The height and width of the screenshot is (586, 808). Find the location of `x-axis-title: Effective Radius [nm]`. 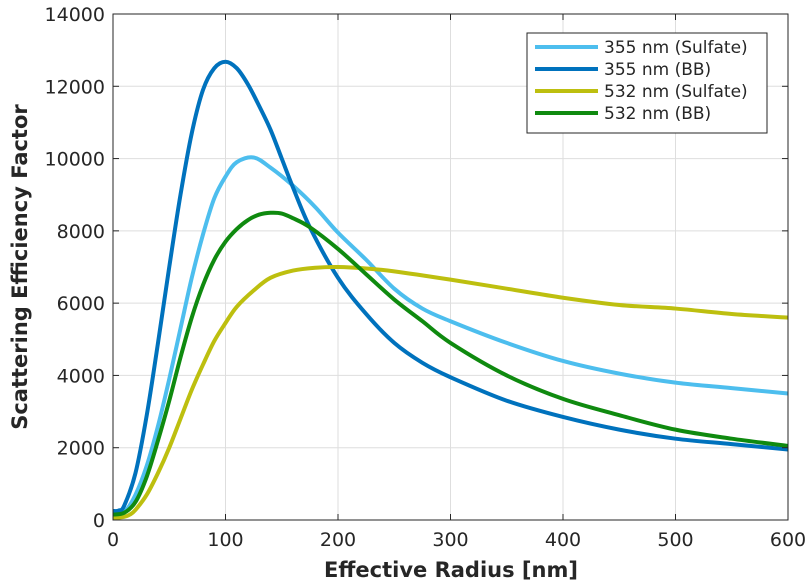

x-axis-title: Effective Radius [nm] is located at coordinates (451, 570).